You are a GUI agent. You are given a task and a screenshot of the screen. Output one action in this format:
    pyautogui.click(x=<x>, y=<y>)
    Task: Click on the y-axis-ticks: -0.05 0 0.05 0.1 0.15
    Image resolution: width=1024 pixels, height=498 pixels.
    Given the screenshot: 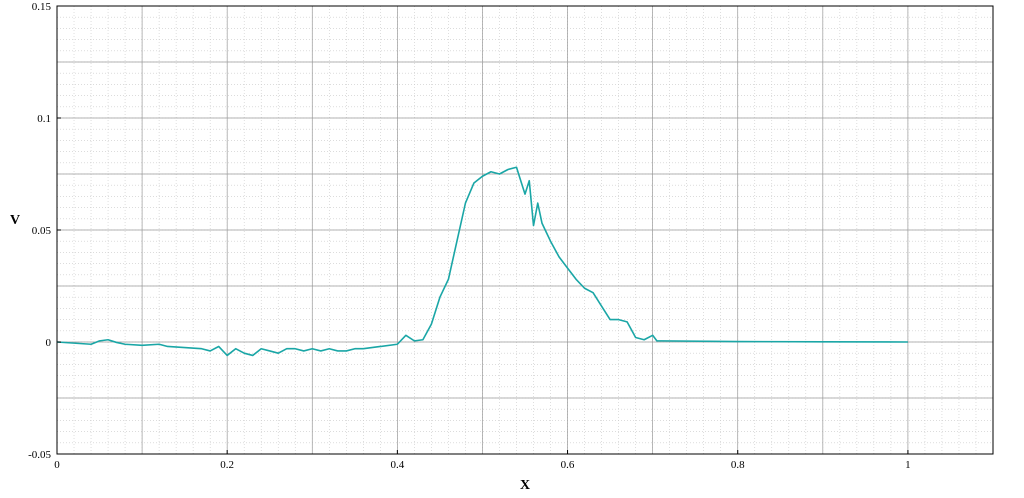 What is the action you would take?
    pyautogui.click(x=44, y=231)
    